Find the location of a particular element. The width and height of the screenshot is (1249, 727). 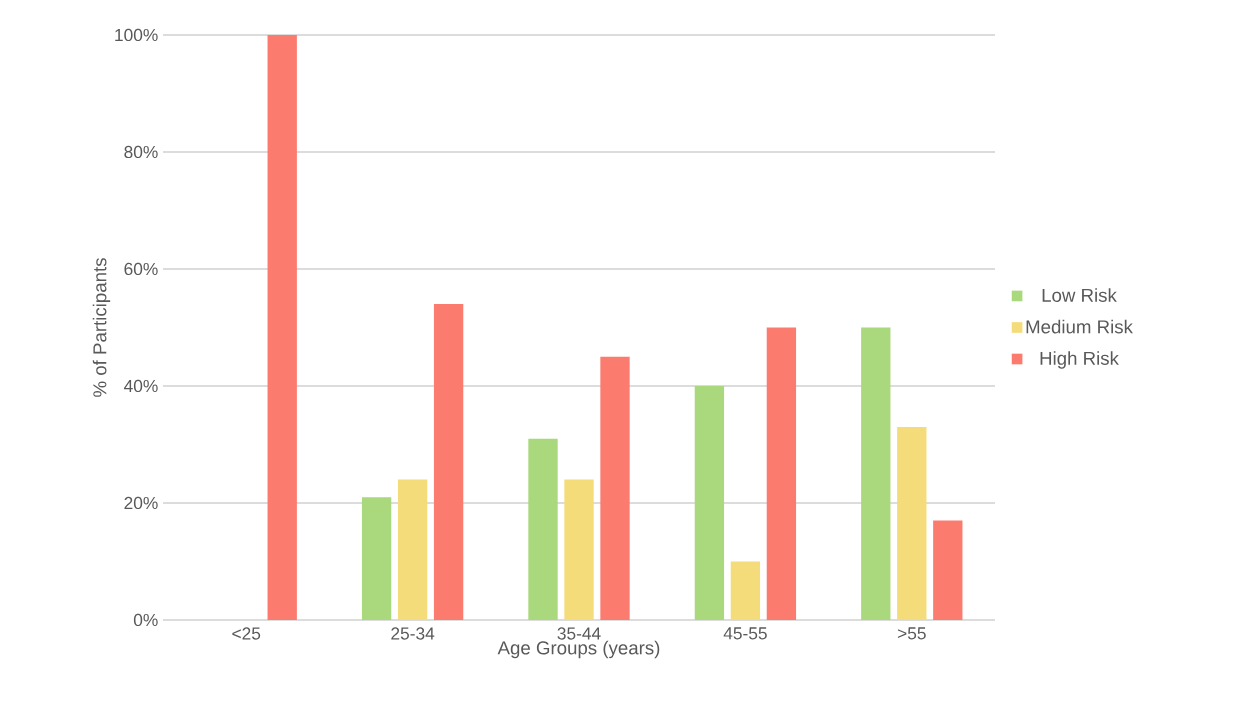

y-tick-label: 0% is located at coordinates (145, 620).